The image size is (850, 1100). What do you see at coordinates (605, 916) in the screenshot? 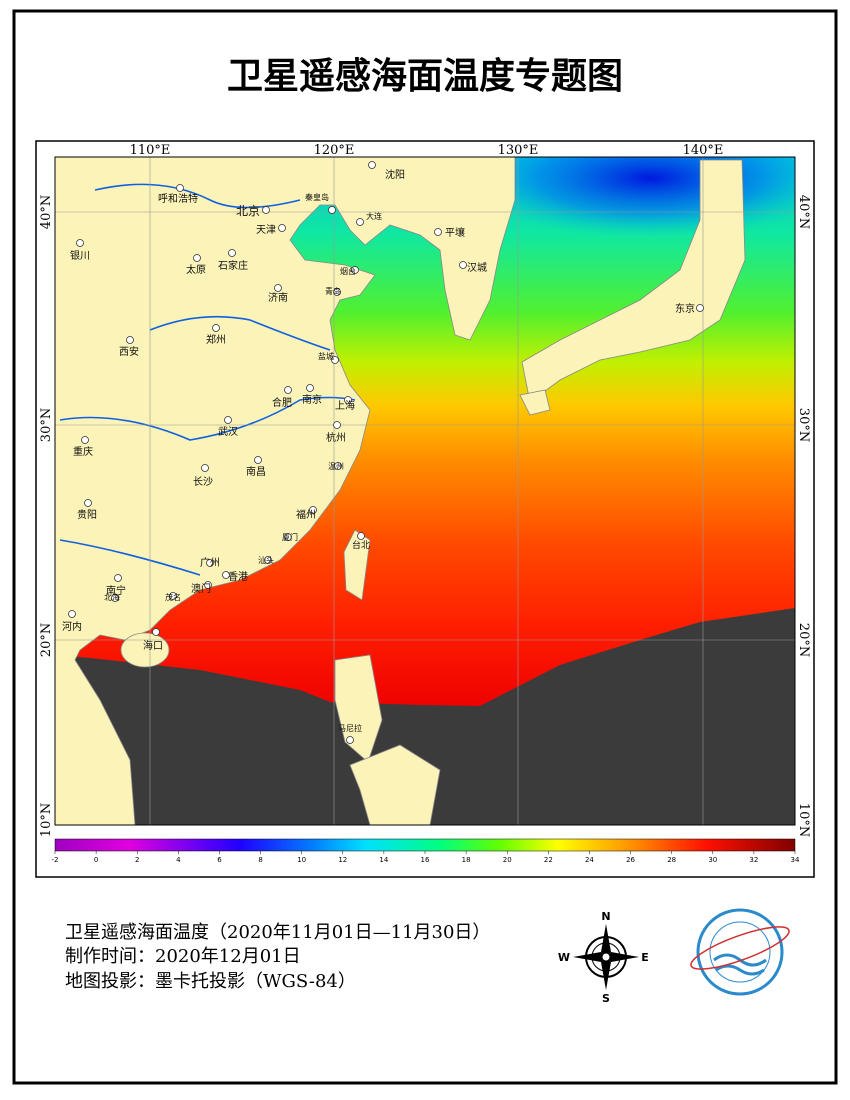
I see `compass-n: N` at bounding box center [605, 916].